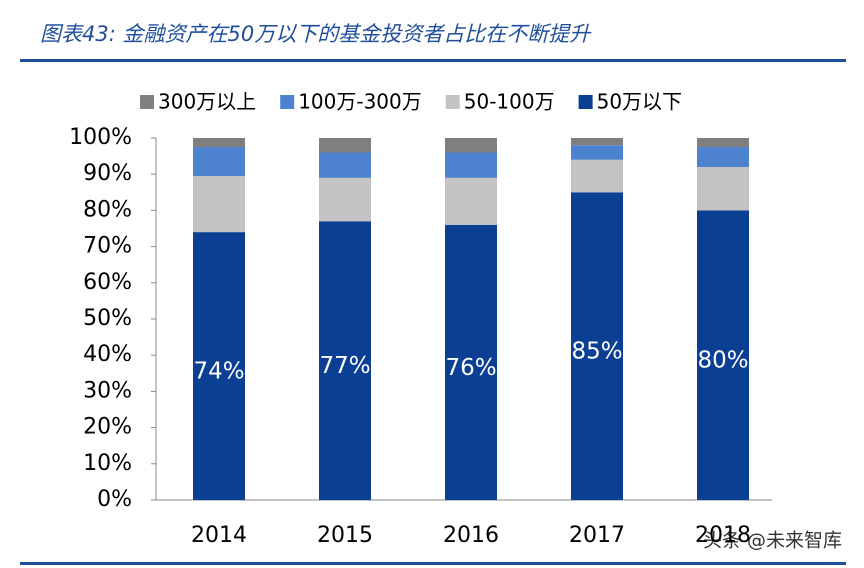 This screenshot has height=568, width=864. Describe the element at coordinates (107, 463) in the screenshot. I see `y-tick-label: 10%` at that location.